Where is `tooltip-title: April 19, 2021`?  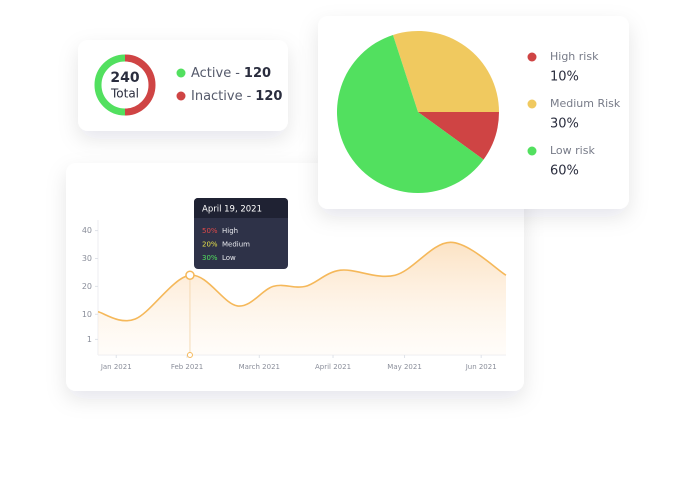 tooltip-title: April 19, 2021 is located at coordinates (232, 210).